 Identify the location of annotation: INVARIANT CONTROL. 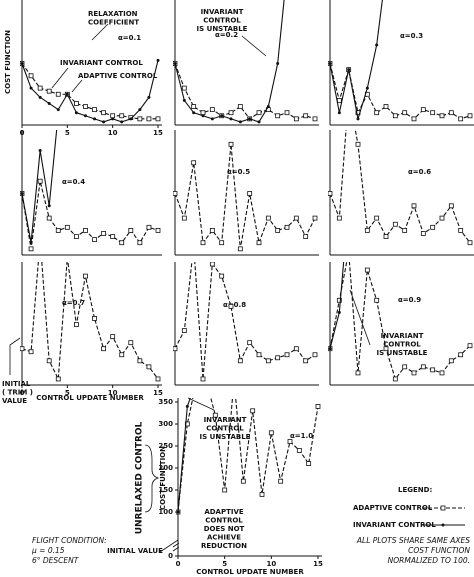
(101, 63).